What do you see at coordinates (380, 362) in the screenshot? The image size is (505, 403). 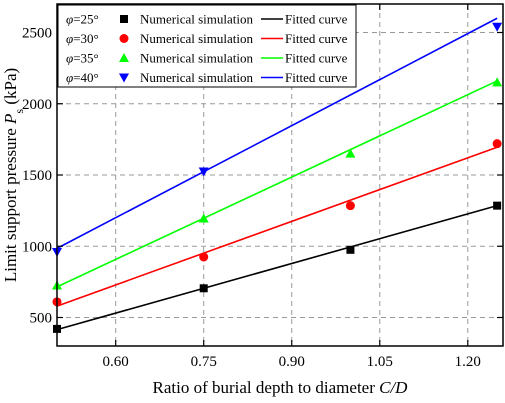 I see `x-tick-label: 1.05` at bounding box center [380, 362].